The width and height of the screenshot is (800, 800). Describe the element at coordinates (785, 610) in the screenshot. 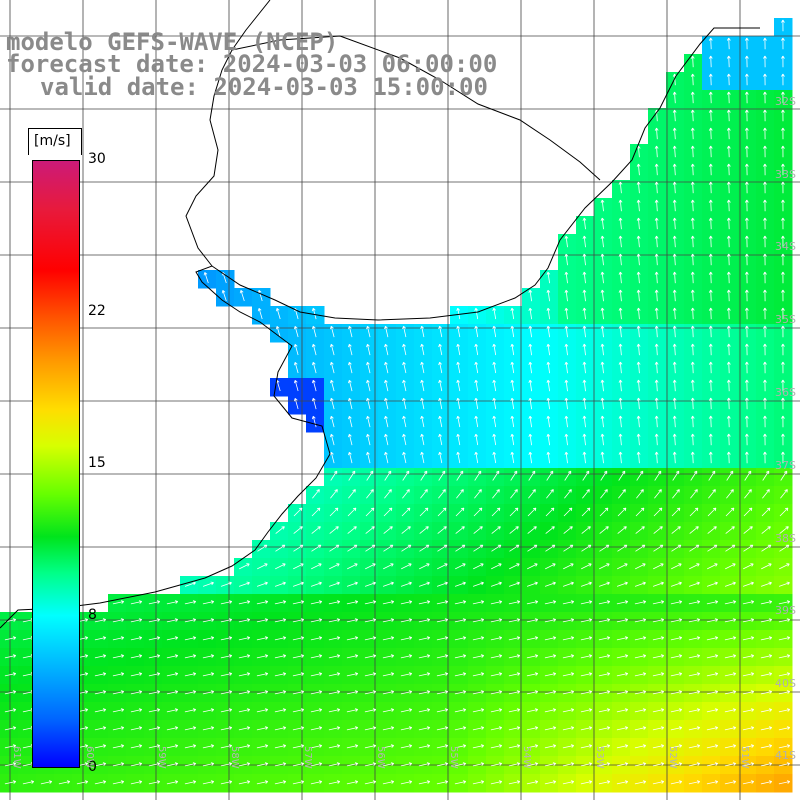

I see `lat-label-39s: 39S` at that location.